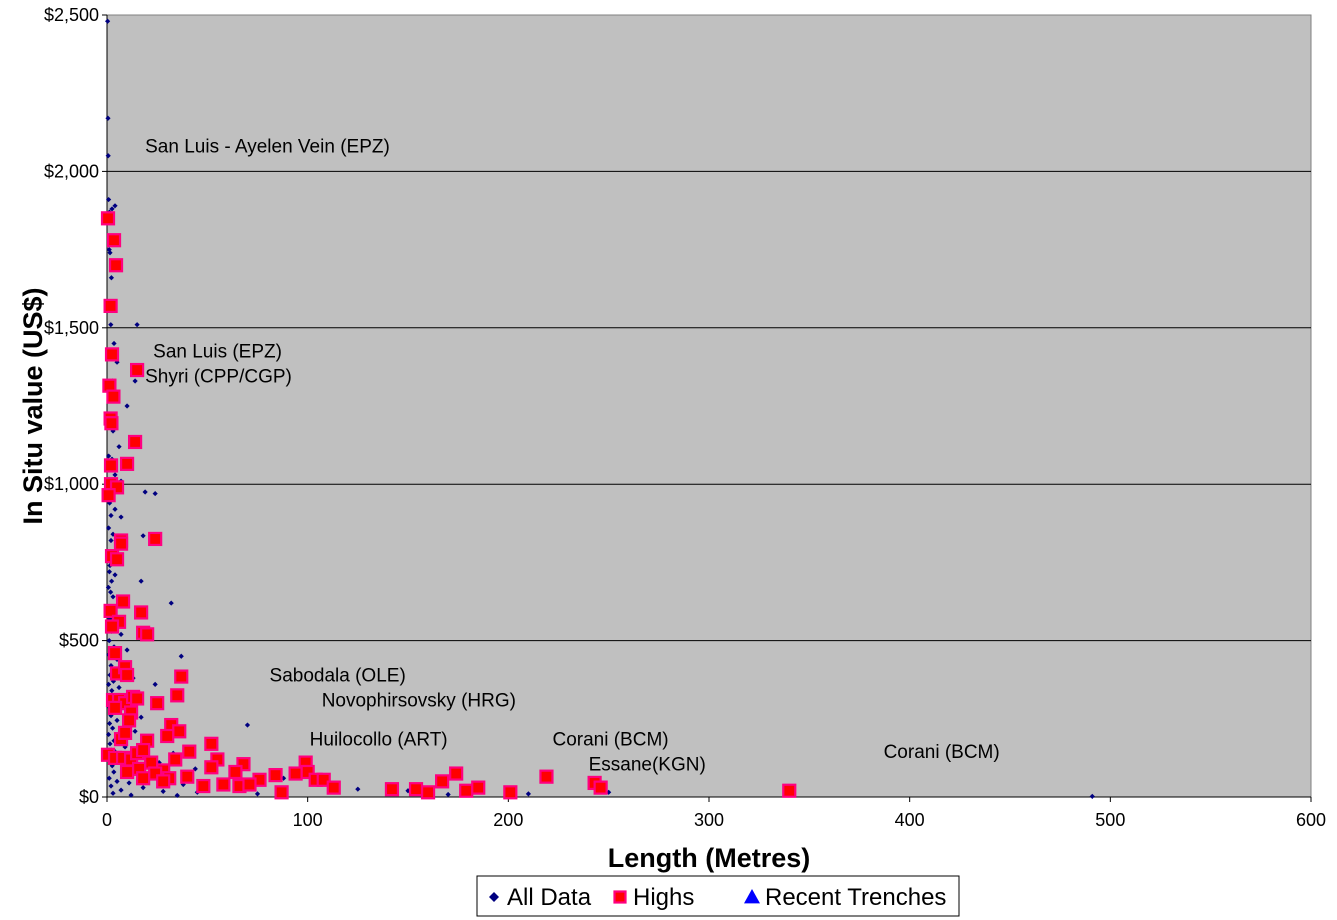 The height and width of the screenshot is (920, 1337). Describe the element at coordinates (71, 484) in the screenshot. I see `y-tick-label: $1,000` at that location.